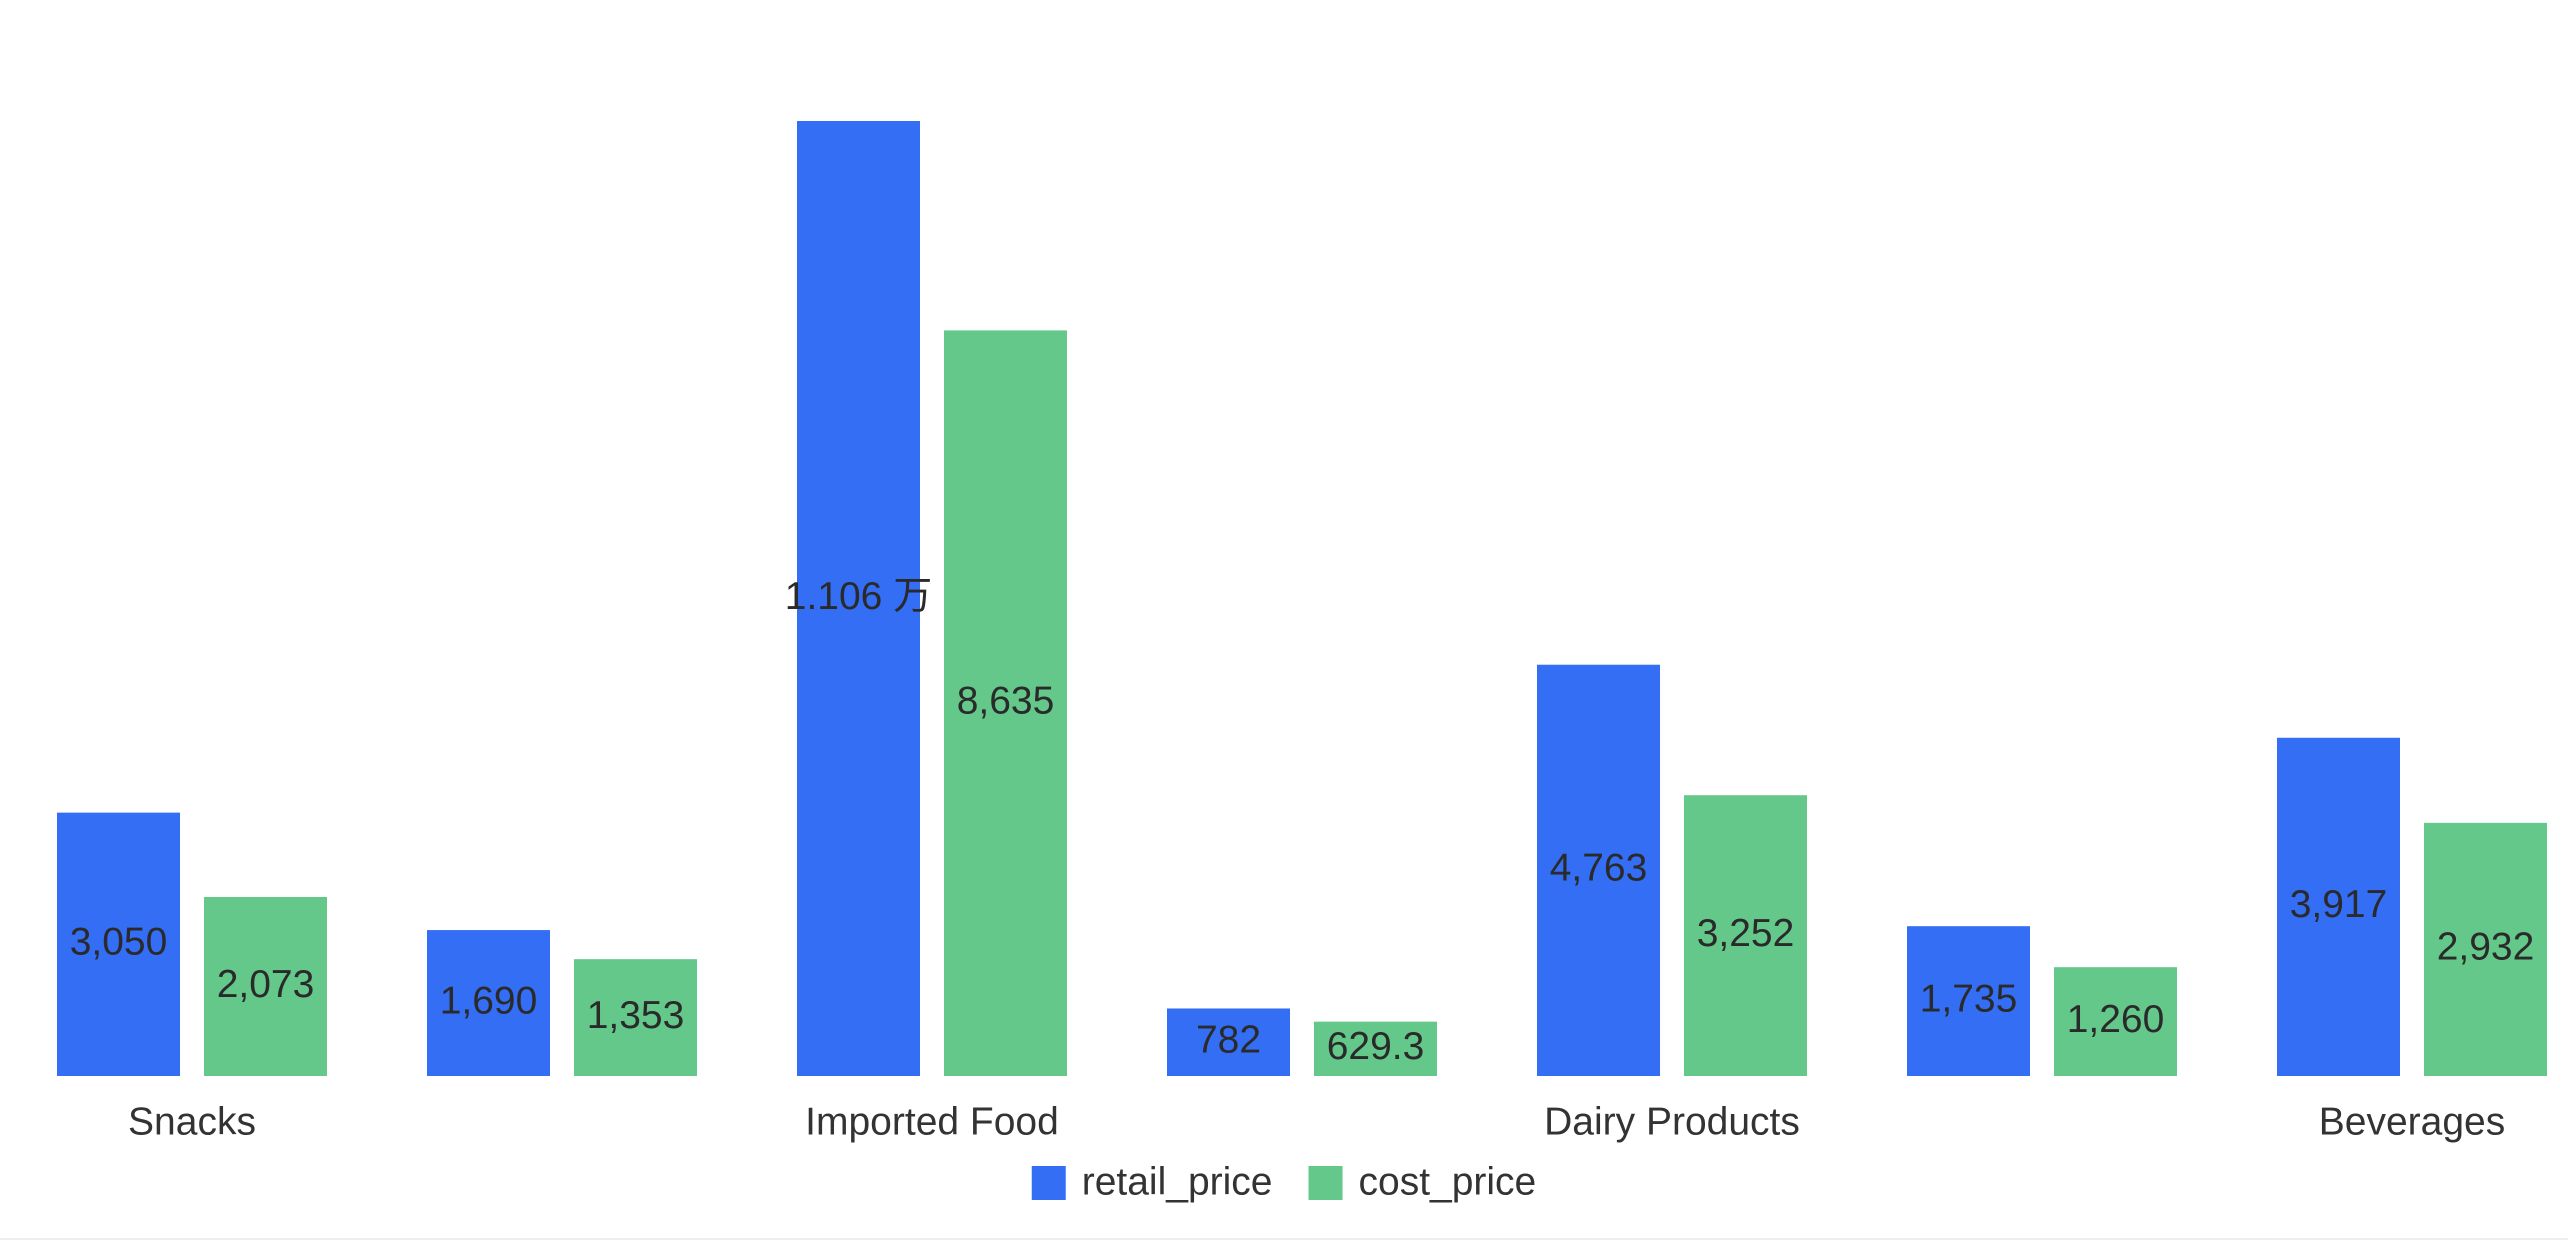 The width and height of the screenshot is (2568, 1240). What do you see at coordinates (1177, 1181) in the screenshot?
I see `legend-label: retail_price` at bounding box center [1177, 1181].